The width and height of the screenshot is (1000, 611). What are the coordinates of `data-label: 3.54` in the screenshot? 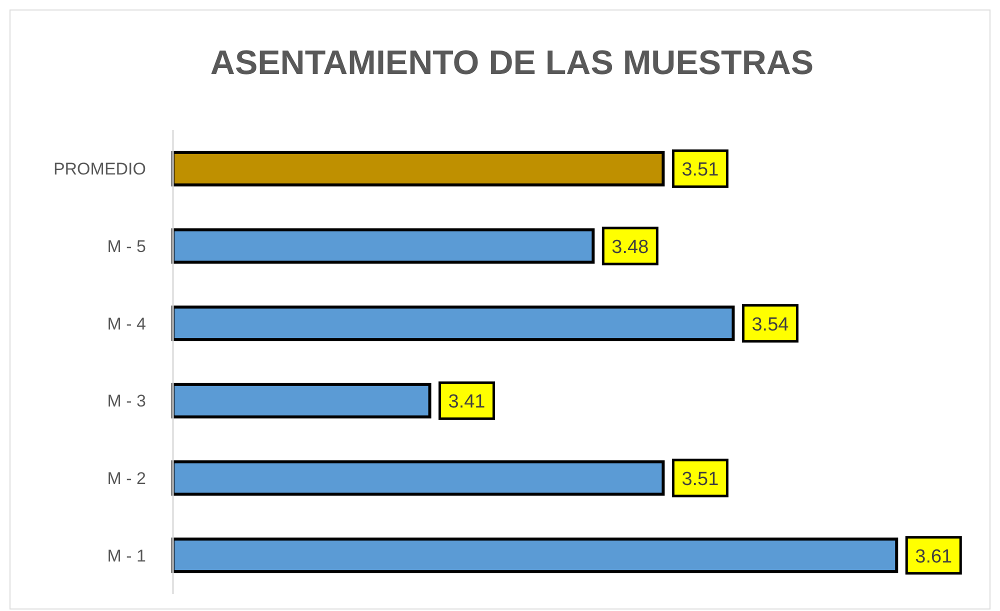 It's located at (771, 325).